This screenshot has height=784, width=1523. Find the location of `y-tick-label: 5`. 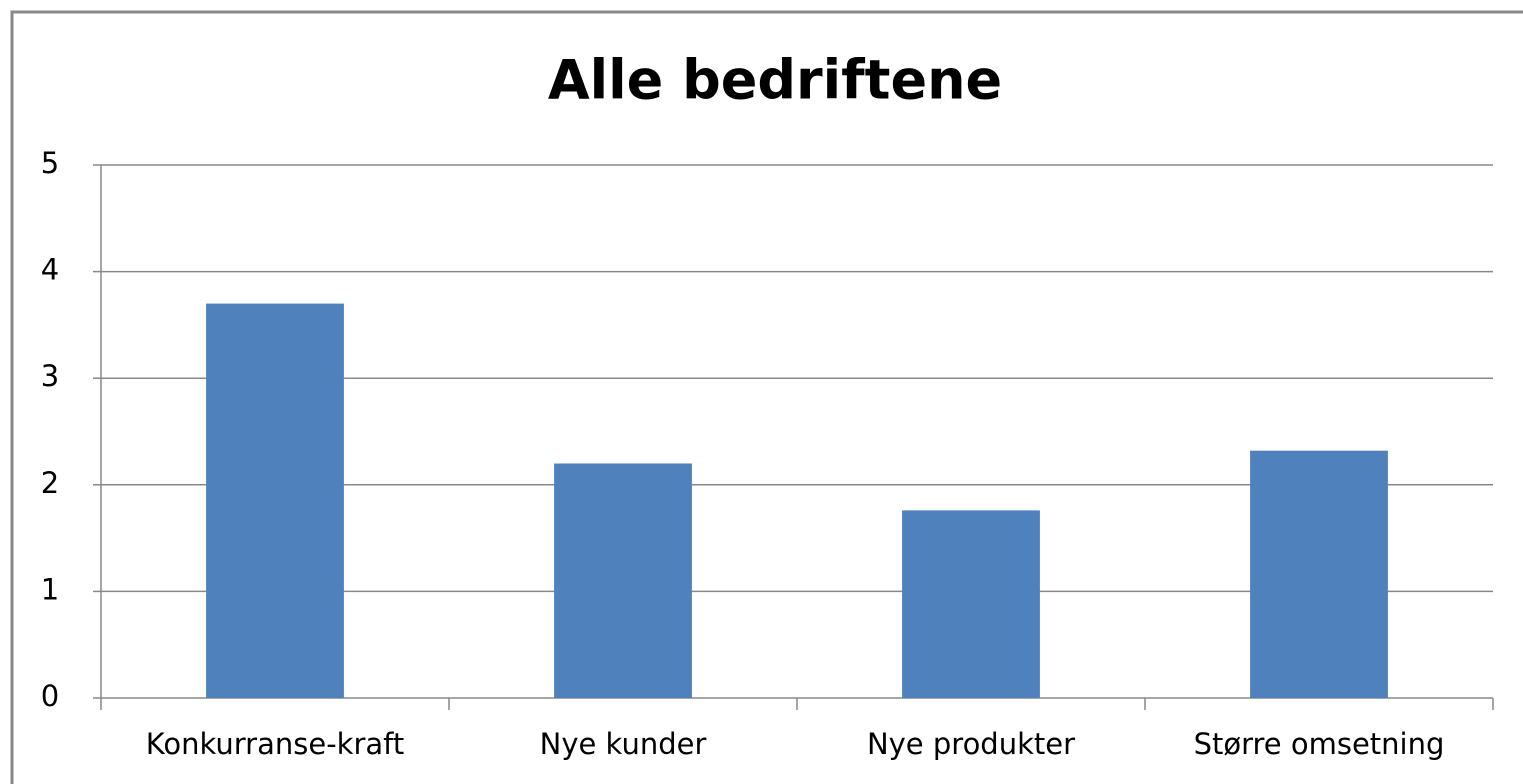

y-tick-label: 5 is located at coordinates (50, 163).